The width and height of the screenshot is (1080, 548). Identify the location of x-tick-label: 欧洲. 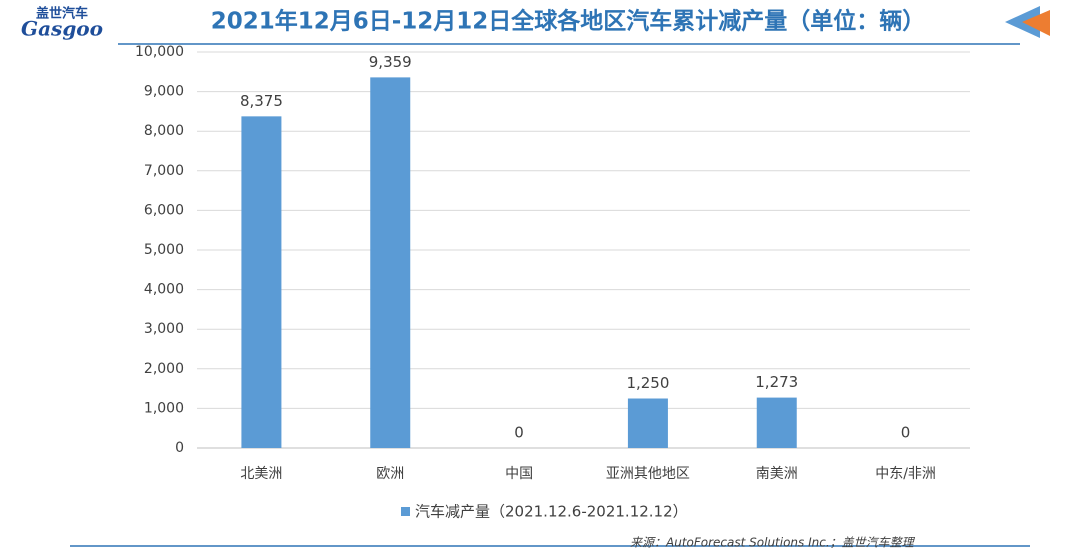
(390, 474).